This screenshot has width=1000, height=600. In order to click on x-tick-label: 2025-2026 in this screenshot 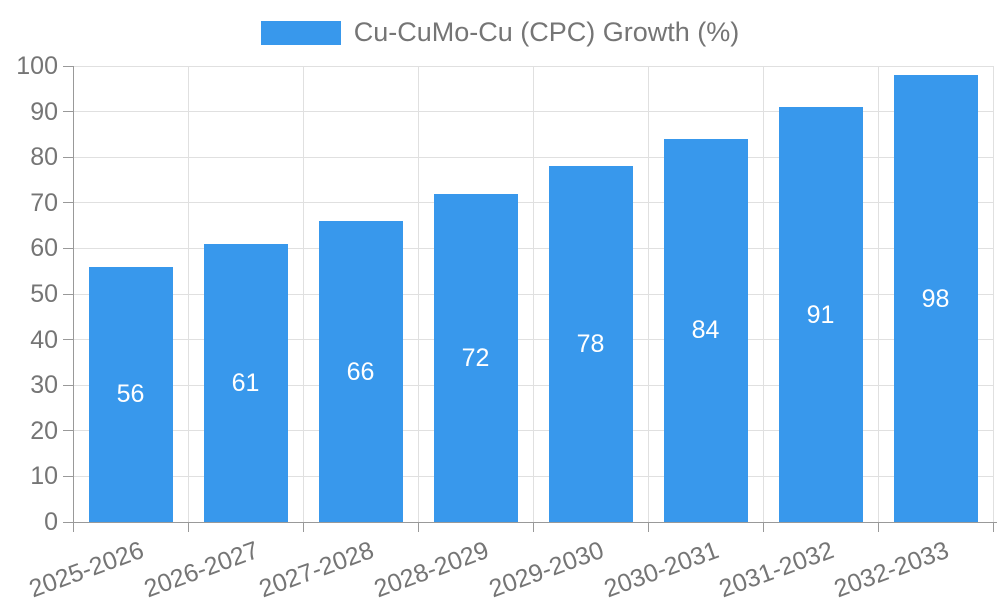, I will do `click(86, 568)`.